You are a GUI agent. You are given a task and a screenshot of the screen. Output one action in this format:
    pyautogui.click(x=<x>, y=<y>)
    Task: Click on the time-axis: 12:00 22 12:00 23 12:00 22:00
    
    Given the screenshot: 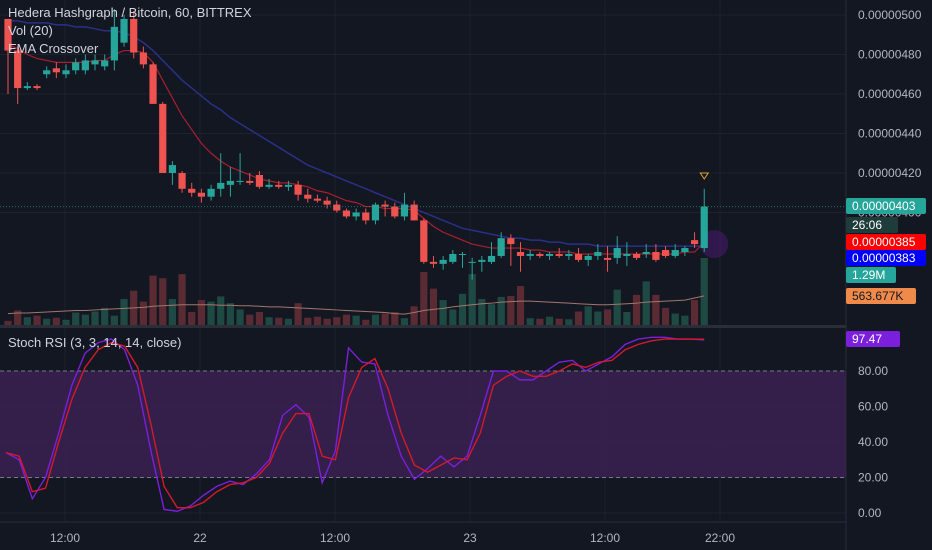 What is the action you would take?
    pyautogui.click(x=392, y=538)
    